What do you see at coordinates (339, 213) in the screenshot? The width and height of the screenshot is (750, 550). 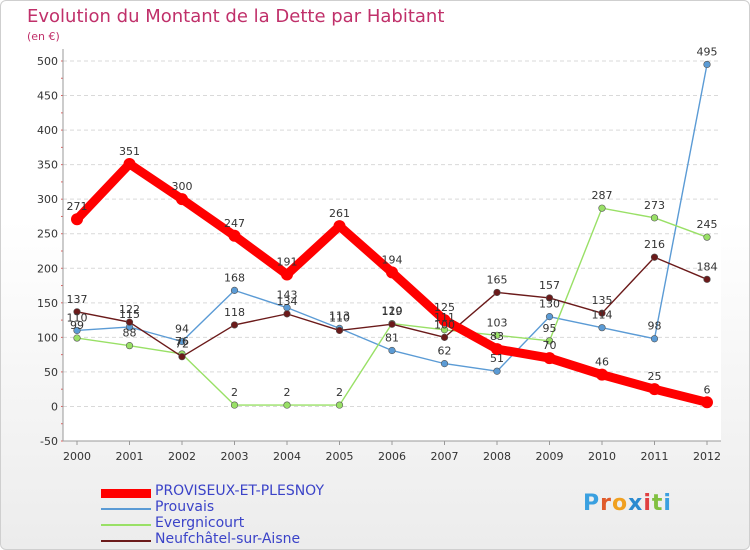 I see `data-label: 261` at bounding box center [339, 213].